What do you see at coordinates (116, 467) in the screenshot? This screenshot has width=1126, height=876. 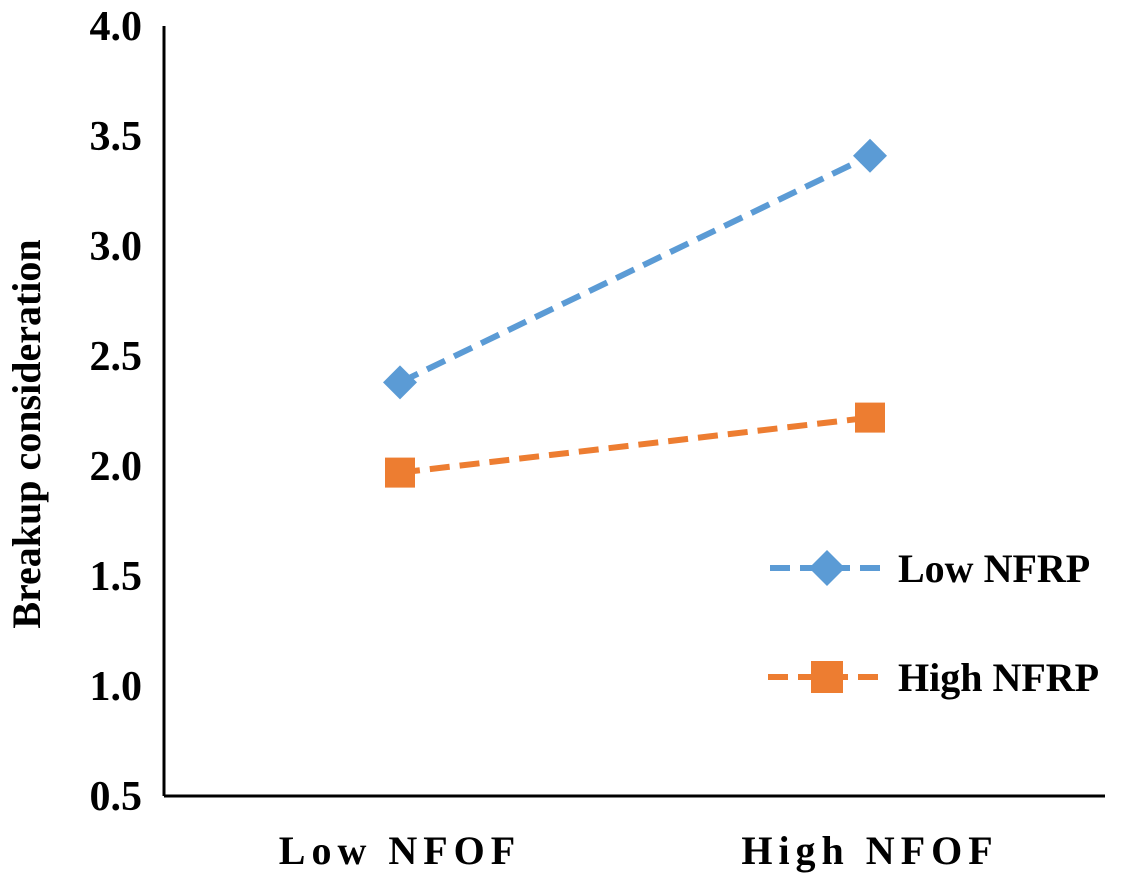 I see `y-tick-label: 2.0` at bounding box center [116, 467].